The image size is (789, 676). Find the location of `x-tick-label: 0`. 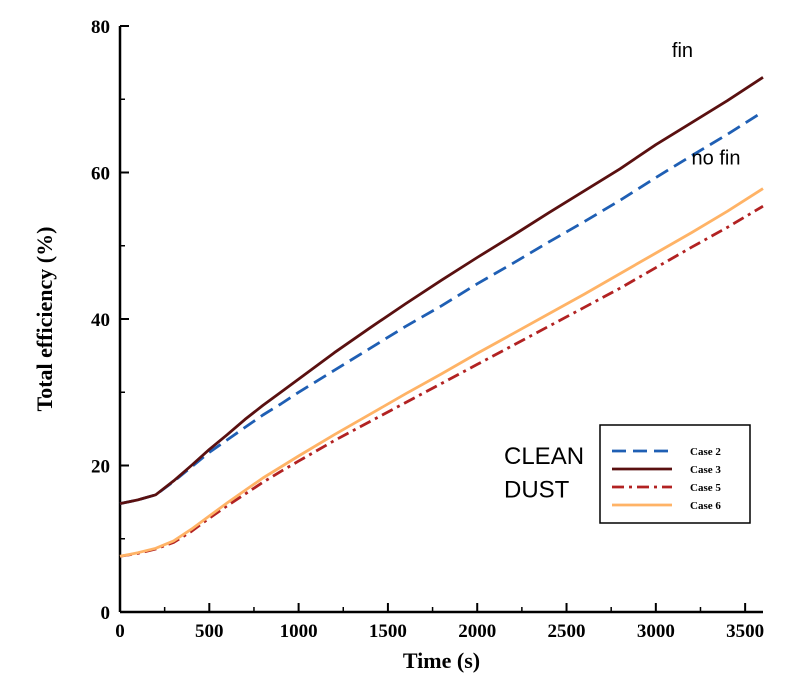

x-tick-label: 0 is located at coordinates (120, 631).